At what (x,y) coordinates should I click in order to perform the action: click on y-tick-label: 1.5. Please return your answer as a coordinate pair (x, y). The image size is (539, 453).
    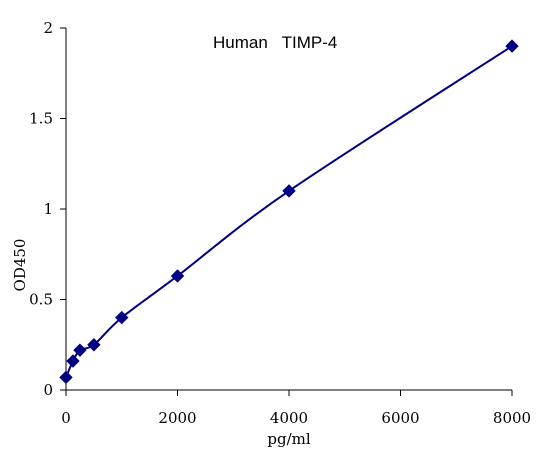
    Looking at the image, I should click on (41, 119).